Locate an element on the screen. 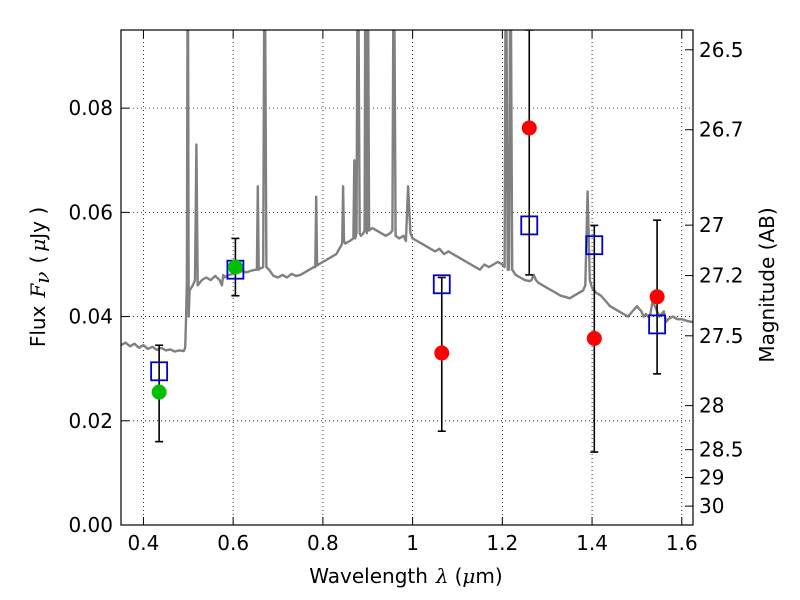 Image resolution: width=800 pixels, height=600 pixels. x-tick-label: 1 is located at coordinates (412, 543).